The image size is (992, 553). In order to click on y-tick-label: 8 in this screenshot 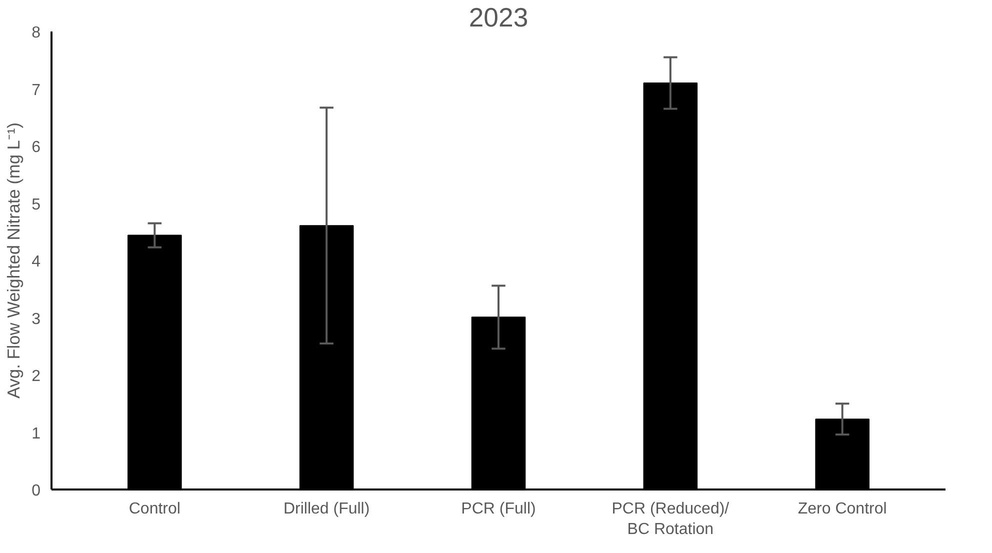, I will do `click(36, 33)`.